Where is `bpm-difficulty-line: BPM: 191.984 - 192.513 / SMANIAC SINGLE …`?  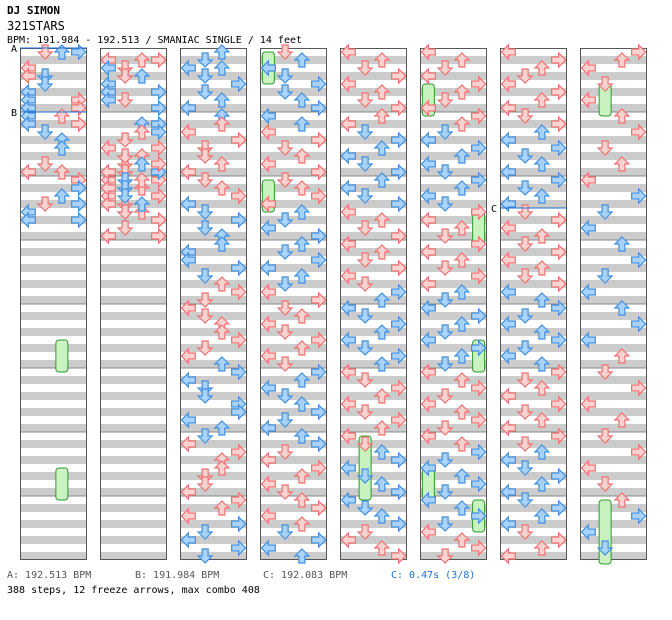 bpm-difficulty-line: BPM: 191.984 - 192.513 / SMANIAC SINGLE … is located at coordinates (155, 40).